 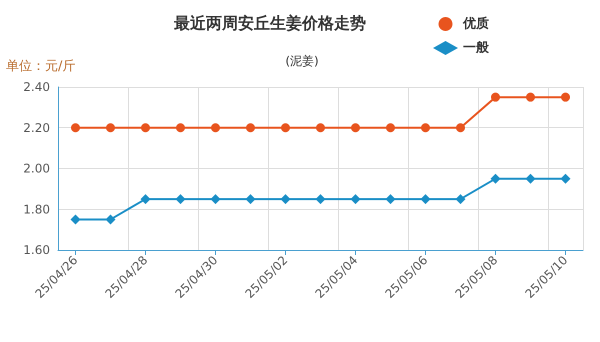 I want to click on chart-subtitle: (泥姜), so click(x=302, y=61).